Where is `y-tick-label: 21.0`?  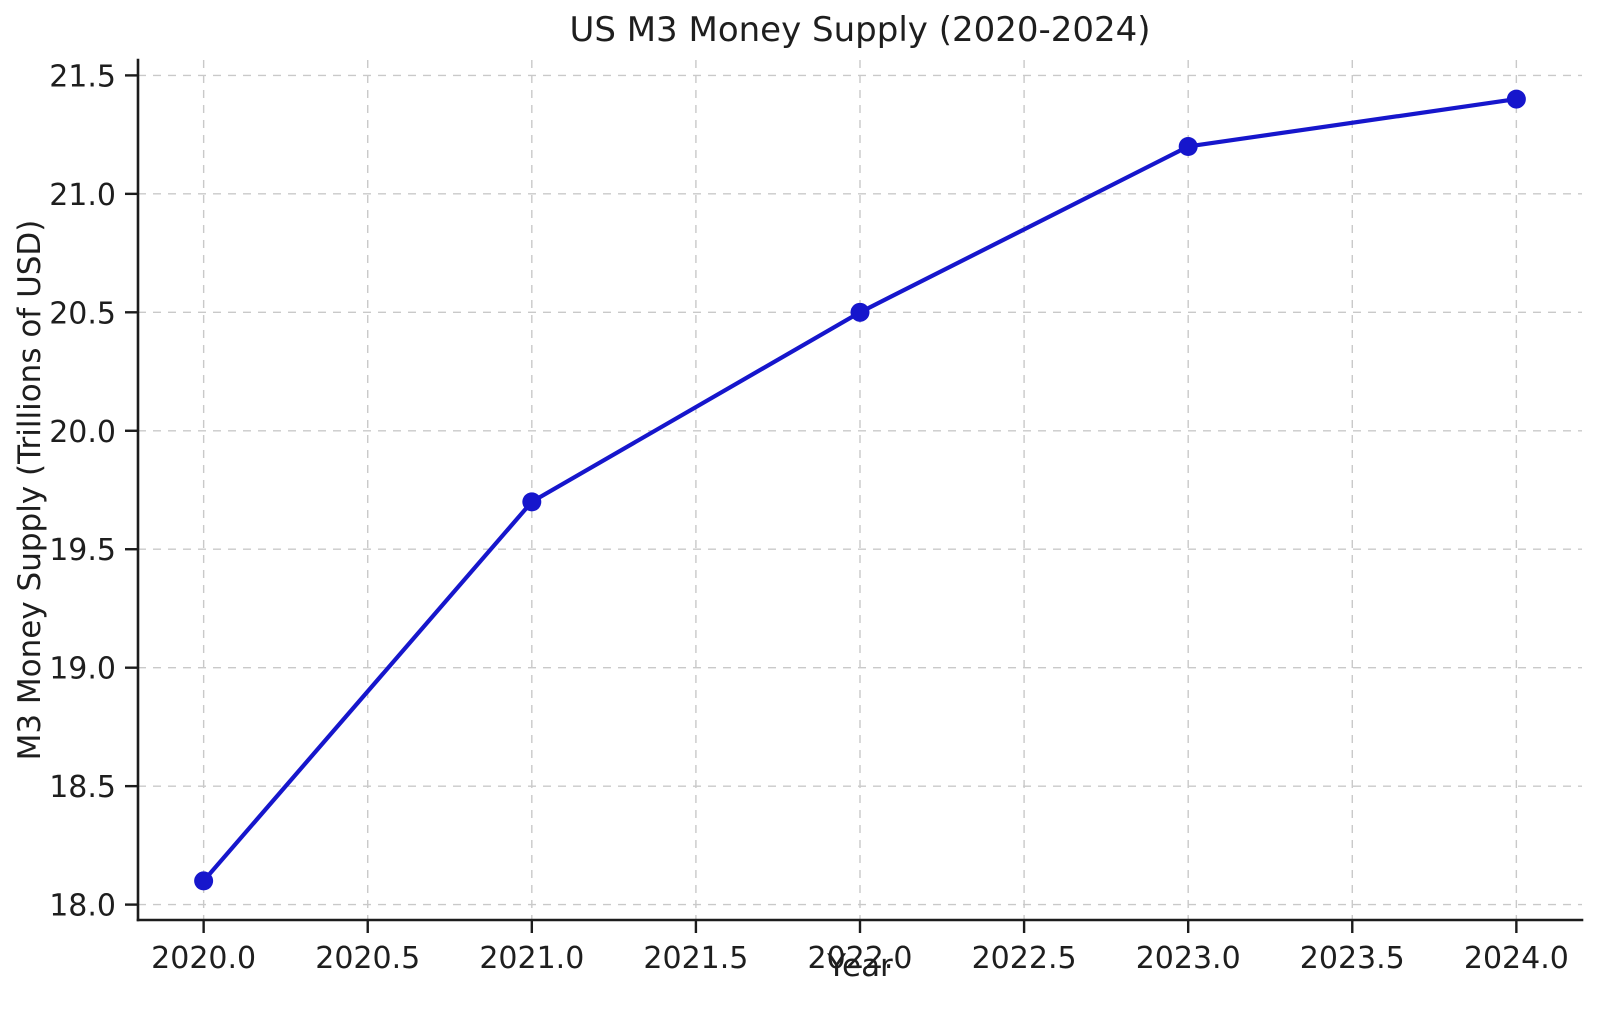
y-tick-label: 21.0 is located at coordinates (82, 195).